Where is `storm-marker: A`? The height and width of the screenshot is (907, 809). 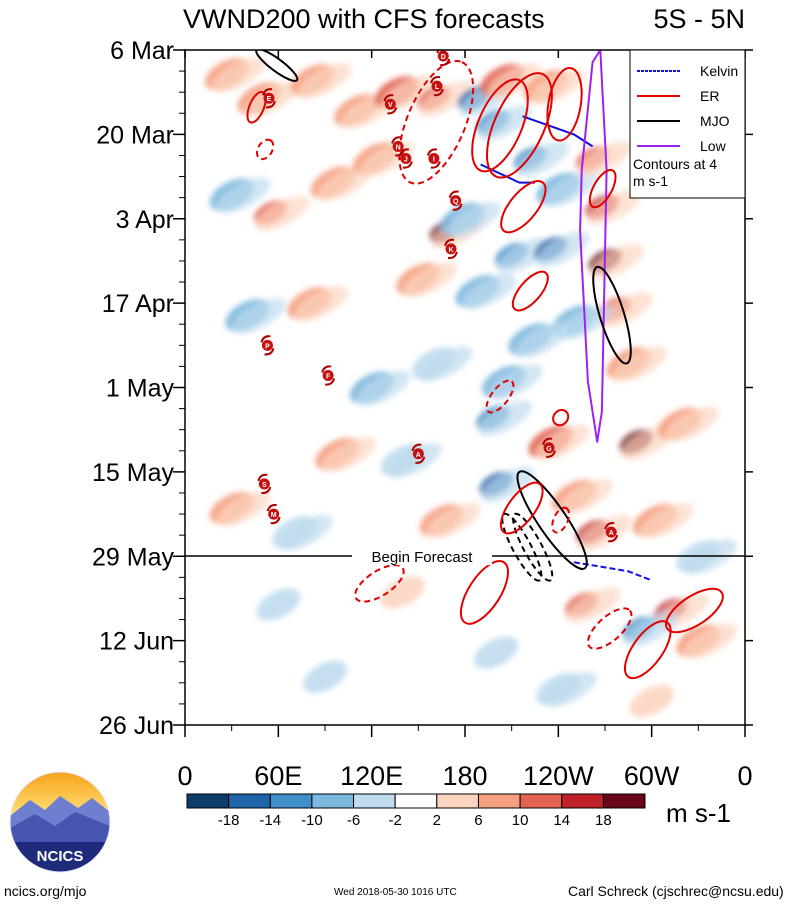
storm-marker: A is located at coordinates (611, 532).